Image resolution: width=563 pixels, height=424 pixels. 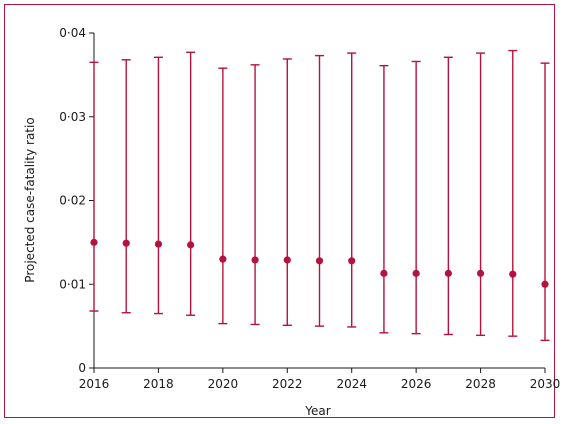 What do you see at coordinates (82, 368) in the screenshot?
I see `y-tick-label: 0` at bounding box center [82, 368].